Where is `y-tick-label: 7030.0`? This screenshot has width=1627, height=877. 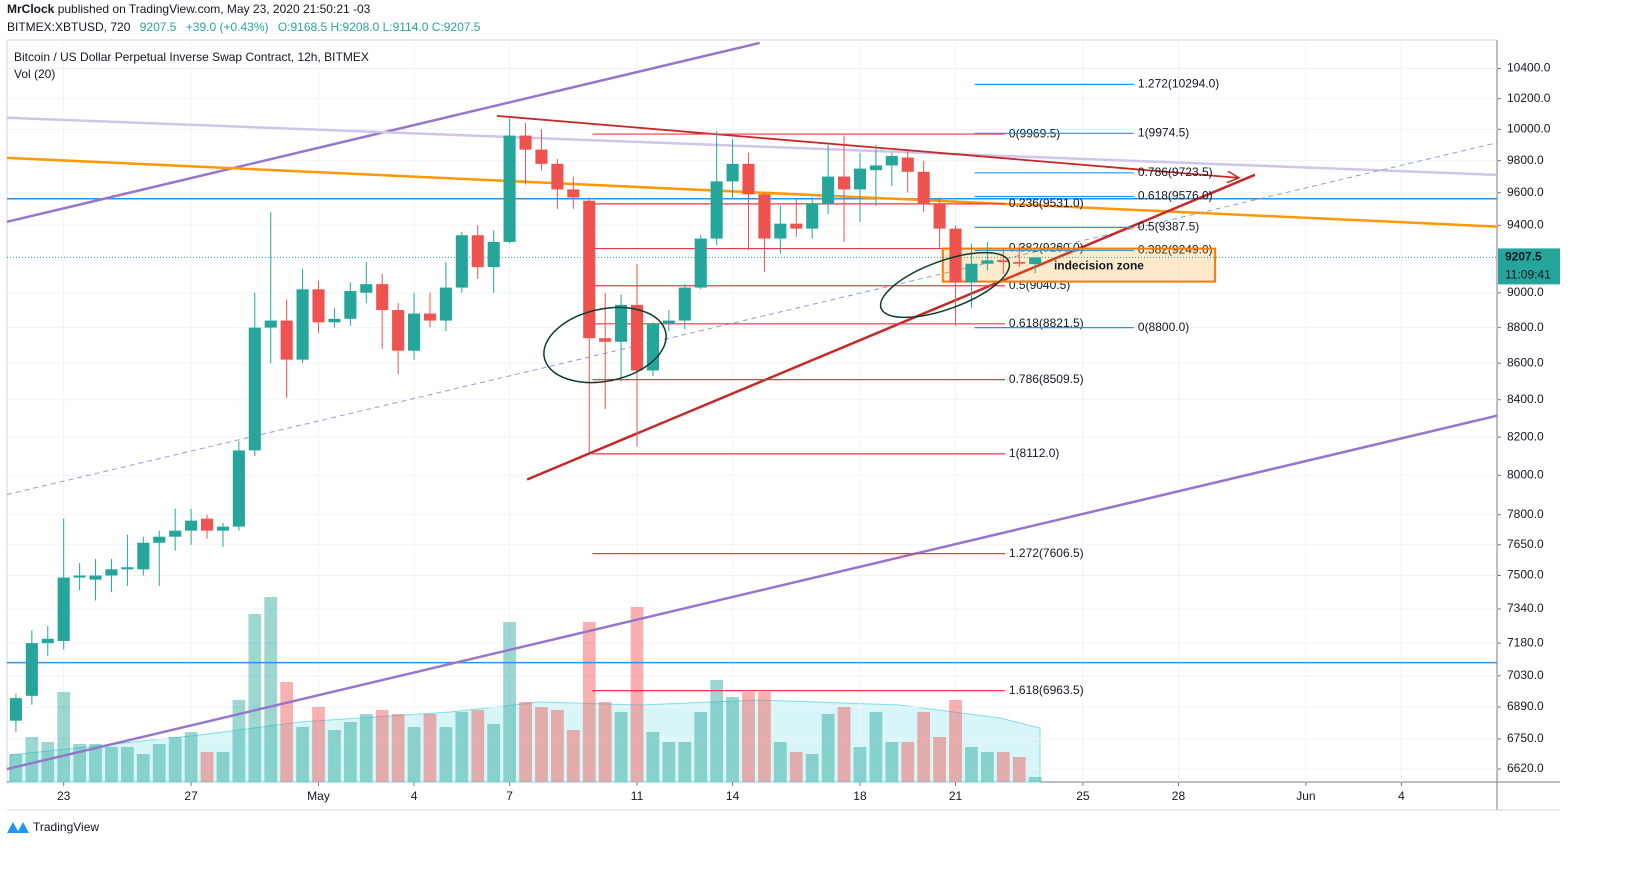 y-tick-label: 7030.0 is located at coordinates (1525, 675).